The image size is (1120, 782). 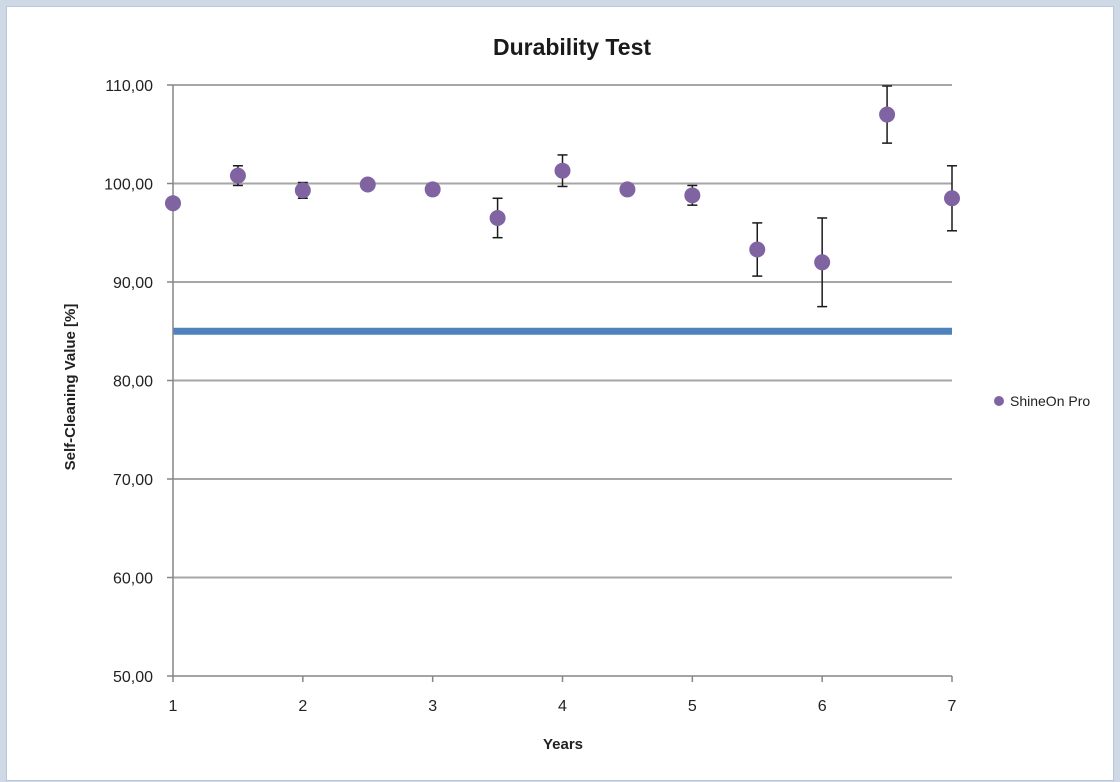 What do you see at coordinates (822, 706) in the screenshot?
I see `x-tick-label: 6` at bounding box center [822, 706].